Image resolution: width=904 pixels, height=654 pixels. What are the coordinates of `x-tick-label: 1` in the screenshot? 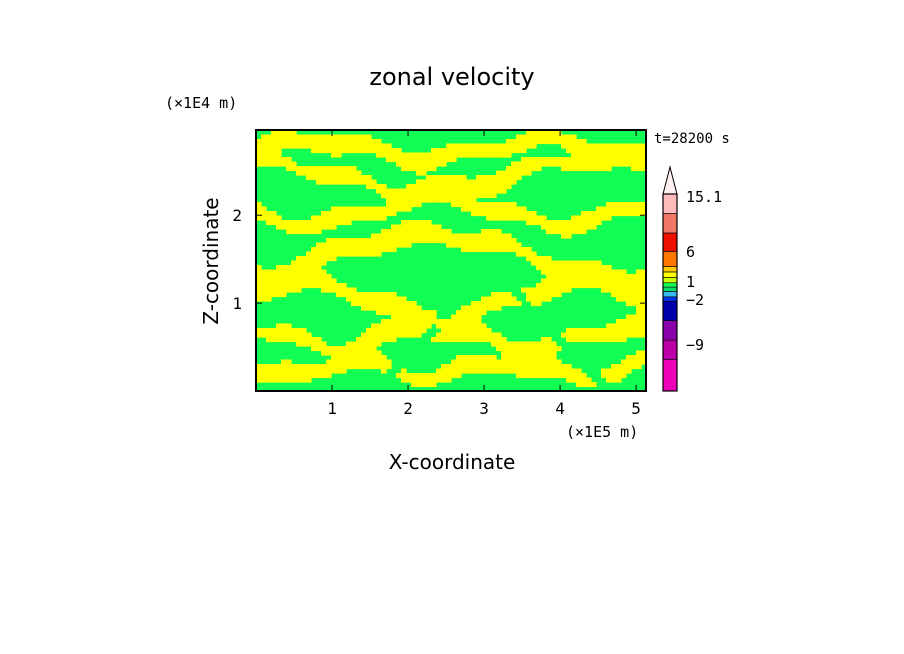 It's located at (332, 408).